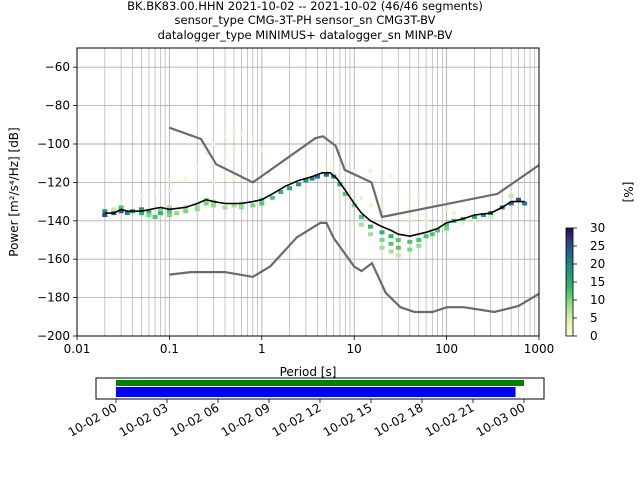 This screenshot has height=480, width=640. What do you see at coordinates (297, 419) in the screenshot?
I see `timeline-tick-label: 10-02 12` at bounding box center [297, 419].